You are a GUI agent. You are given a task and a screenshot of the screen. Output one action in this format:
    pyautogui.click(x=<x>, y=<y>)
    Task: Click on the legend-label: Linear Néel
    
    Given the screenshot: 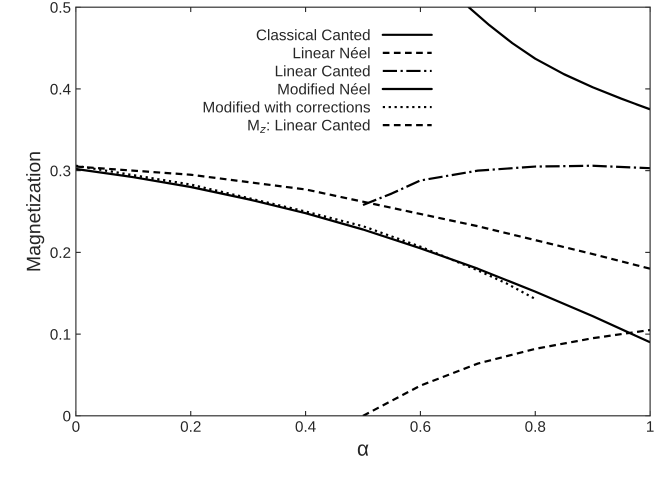 What is the action you would take?
    pyautogui.click(x=332, y=52)
    